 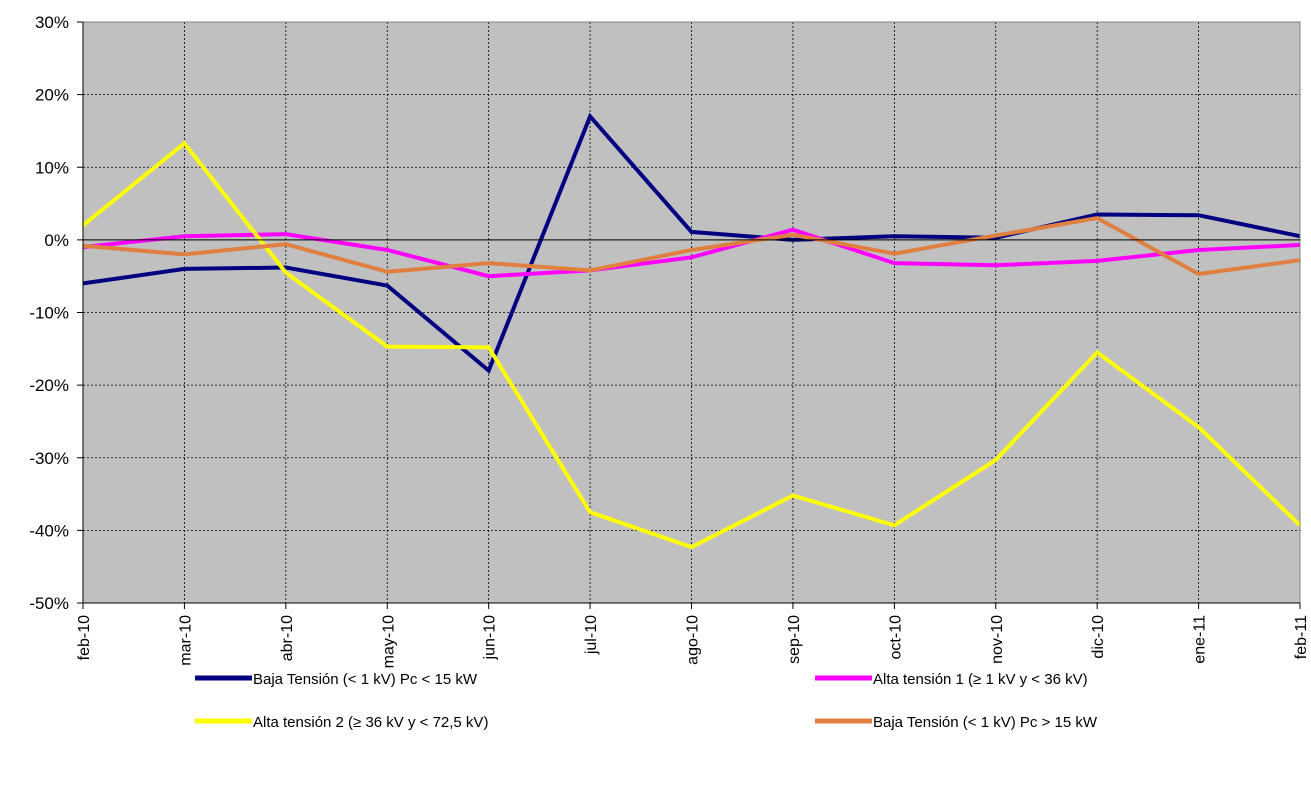 I want to click on x-tick-label: may-10, so click(x=388, y=641).